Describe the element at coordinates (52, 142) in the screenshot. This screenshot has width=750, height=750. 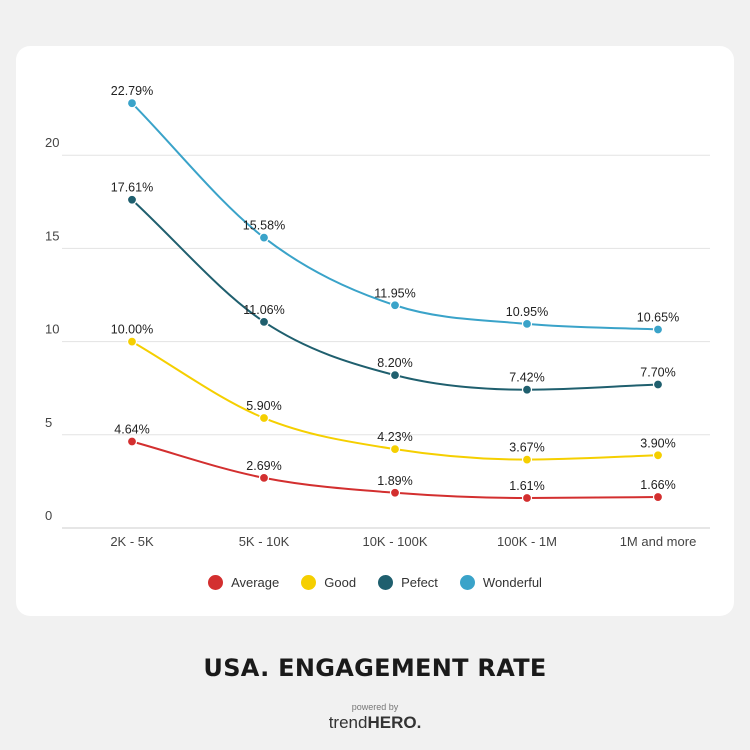
I see `y-tick-label: 20` at that location.